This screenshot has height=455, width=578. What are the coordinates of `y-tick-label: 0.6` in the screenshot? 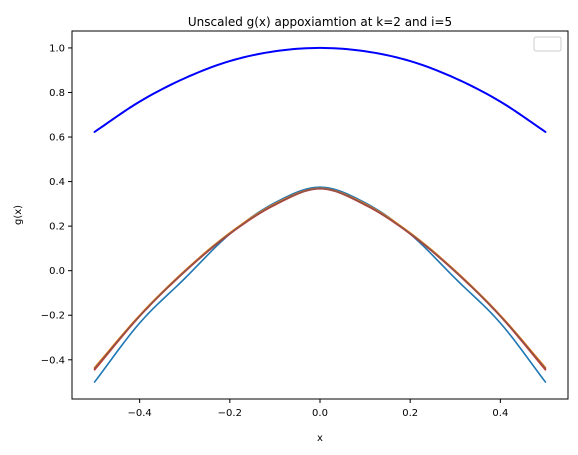 It's located at (57, 138).